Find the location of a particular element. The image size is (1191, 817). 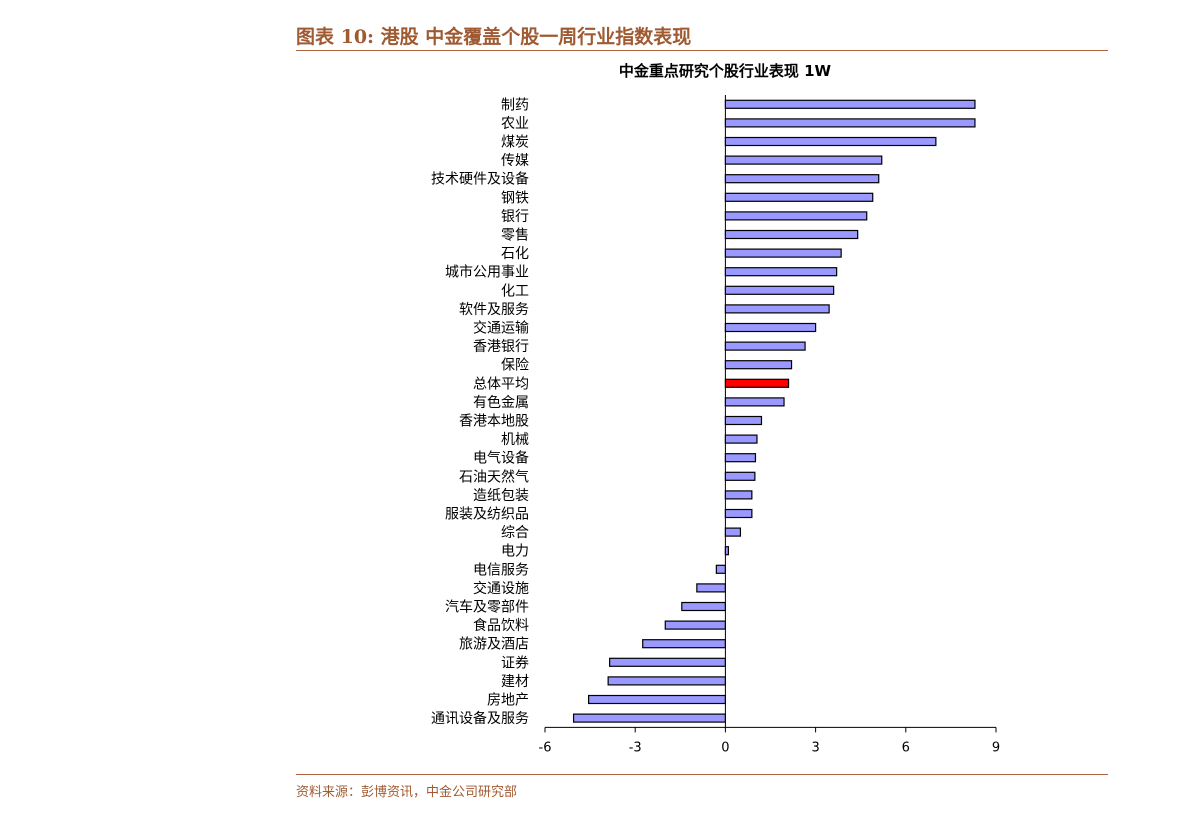

category-label-29: 旅游及酒店 is located at coordinates (494, 645).